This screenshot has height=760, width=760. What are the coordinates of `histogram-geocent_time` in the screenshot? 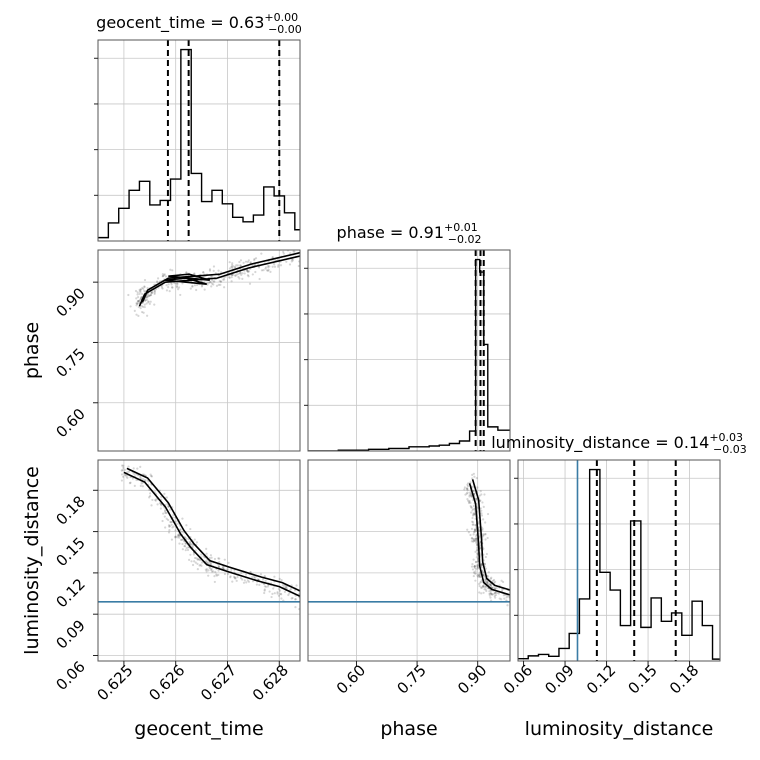 It's located at (199, 143).